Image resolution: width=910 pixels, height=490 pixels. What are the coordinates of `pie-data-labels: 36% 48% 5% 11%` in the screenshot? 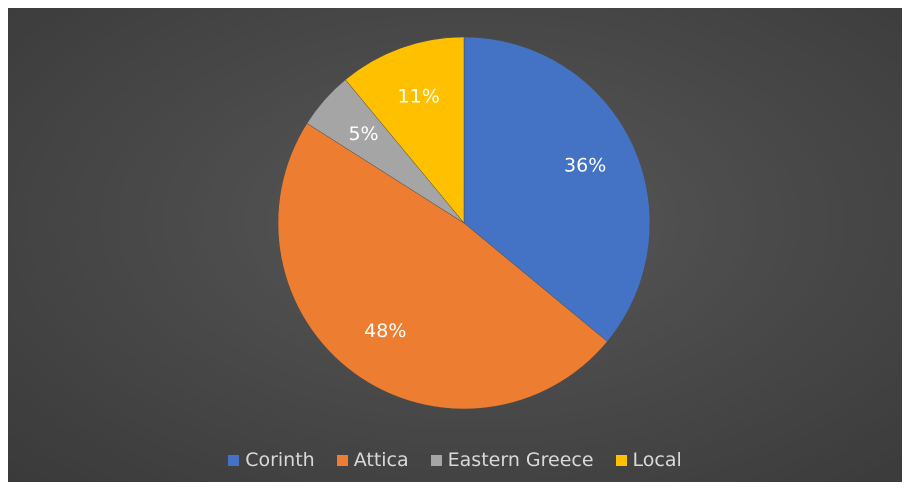 It's located at (477, 213).